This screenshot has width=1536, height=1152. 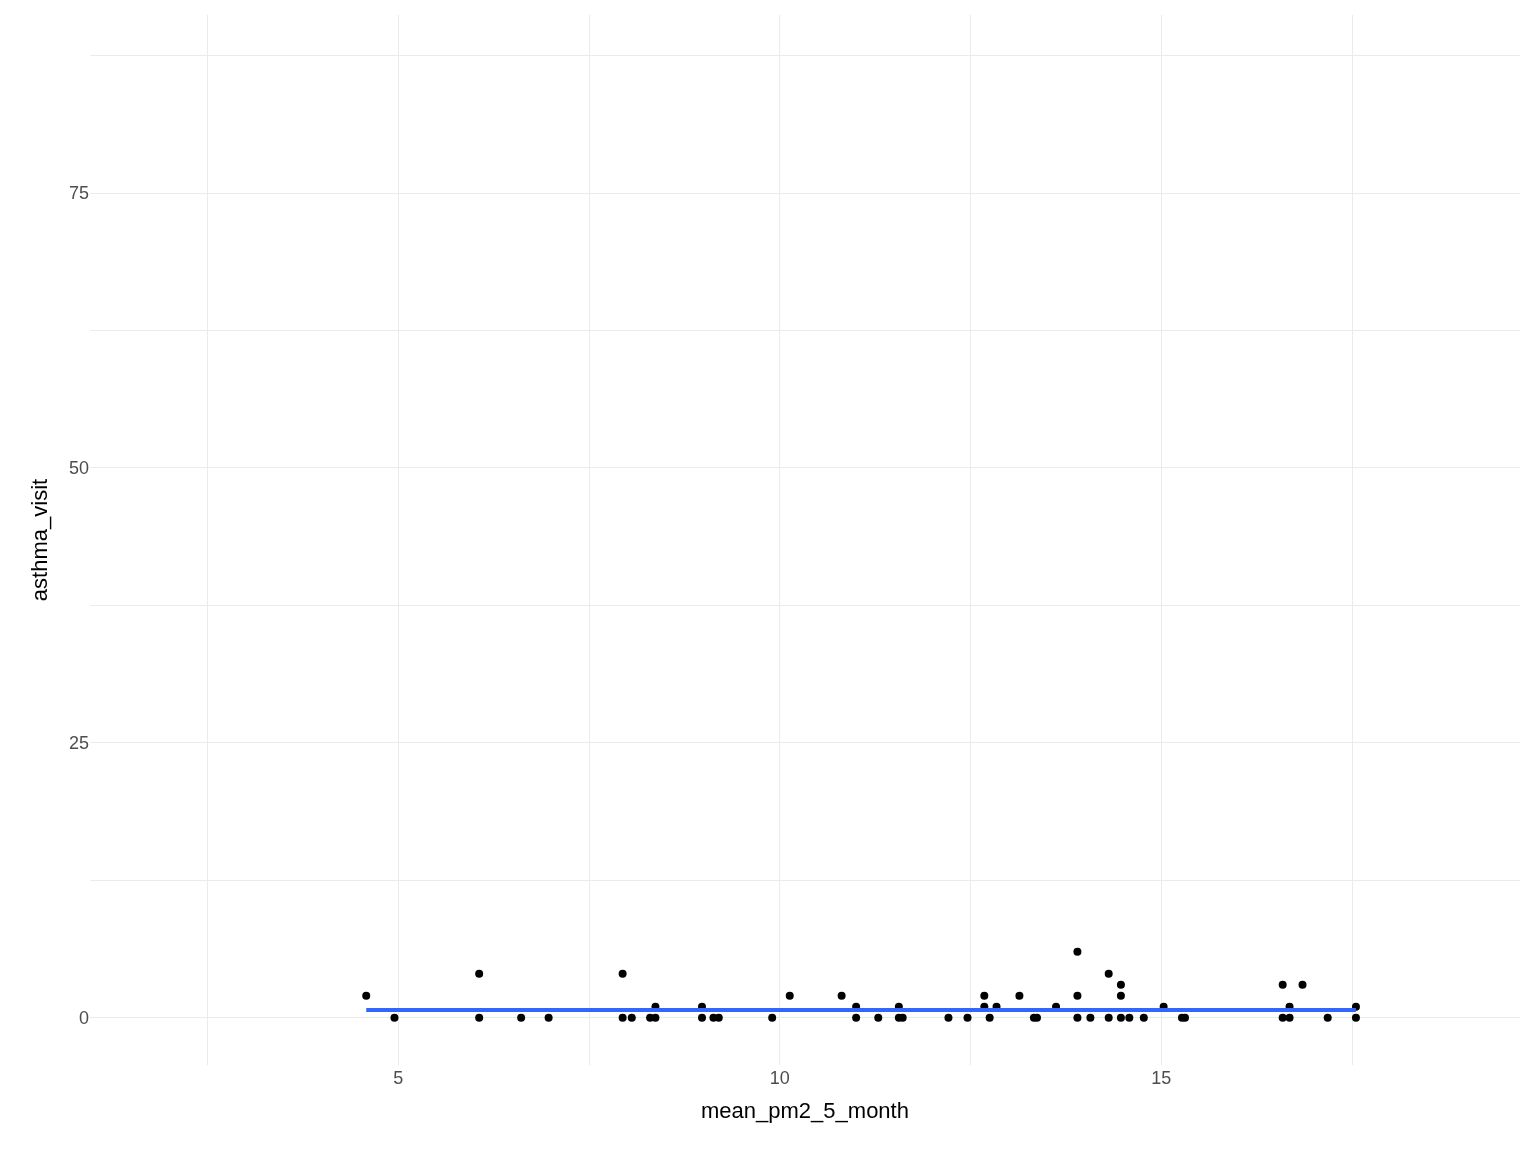 What do you see at coordinates (78, 468) in the screenshot?
I see `y-tick-label: 50` at bounding box center [78, 468].